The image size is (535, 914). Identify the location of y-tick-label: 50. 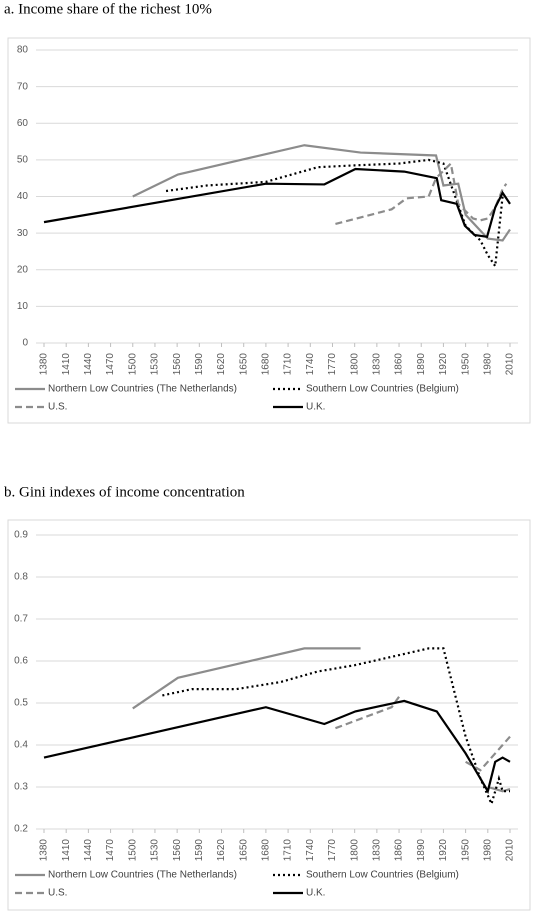
(23, 160).